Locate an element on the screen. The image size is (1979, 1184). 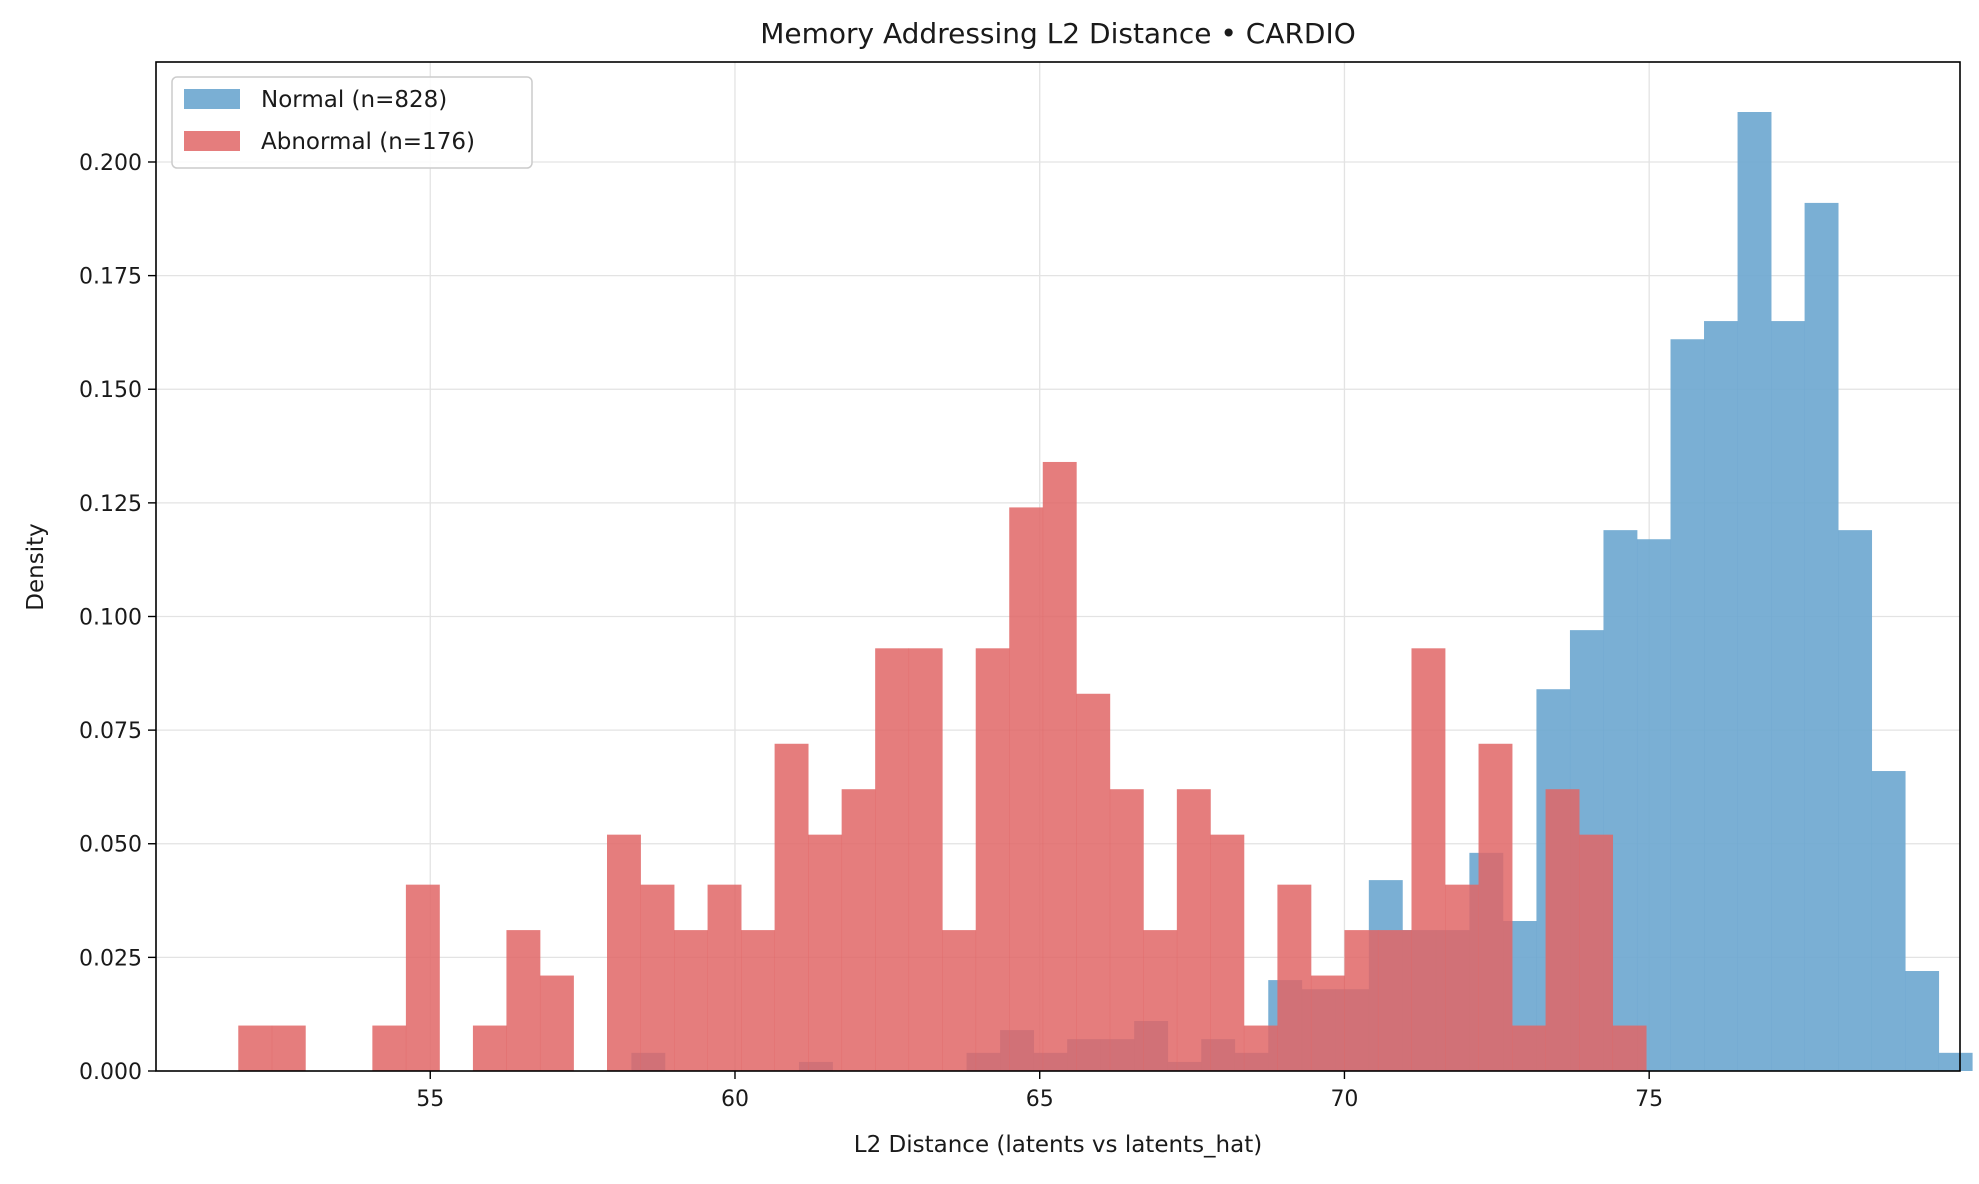
x-tick-label: 55 is located at coordinates (430, 1099).